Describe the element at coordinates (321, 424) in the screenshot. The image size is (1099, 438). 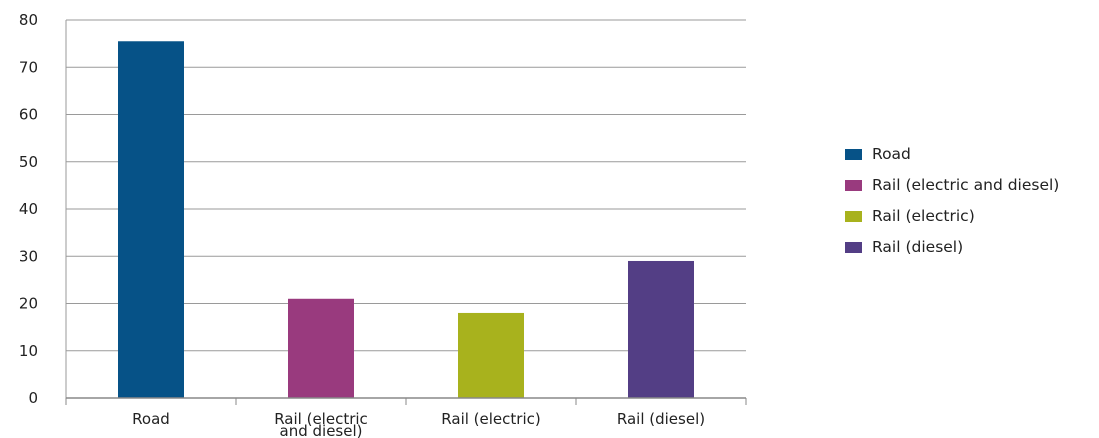
I see `x-category-label: Rail (electric and diesel)` at that location.